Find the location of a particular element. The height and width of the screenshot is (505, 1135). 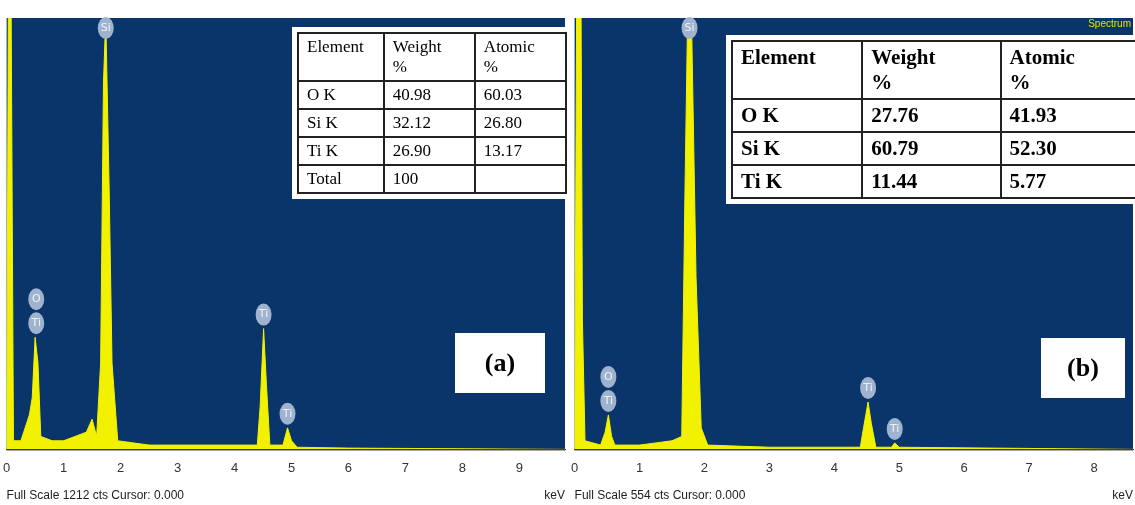

annotation: 13.17 is located at coordinates (520, 151).